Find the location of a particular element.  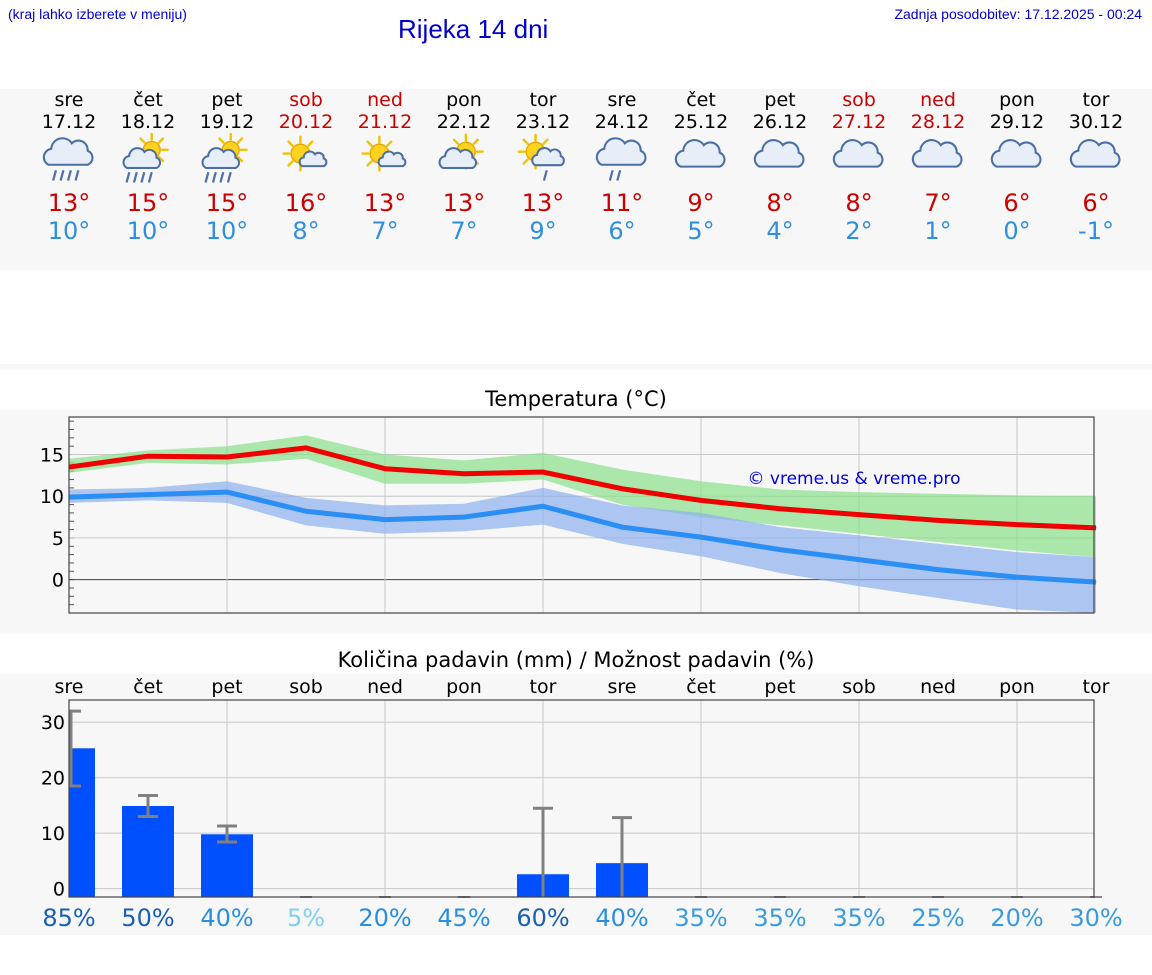

day-column: sob 20.12 16° 8° is located at coordinates (306, 167).